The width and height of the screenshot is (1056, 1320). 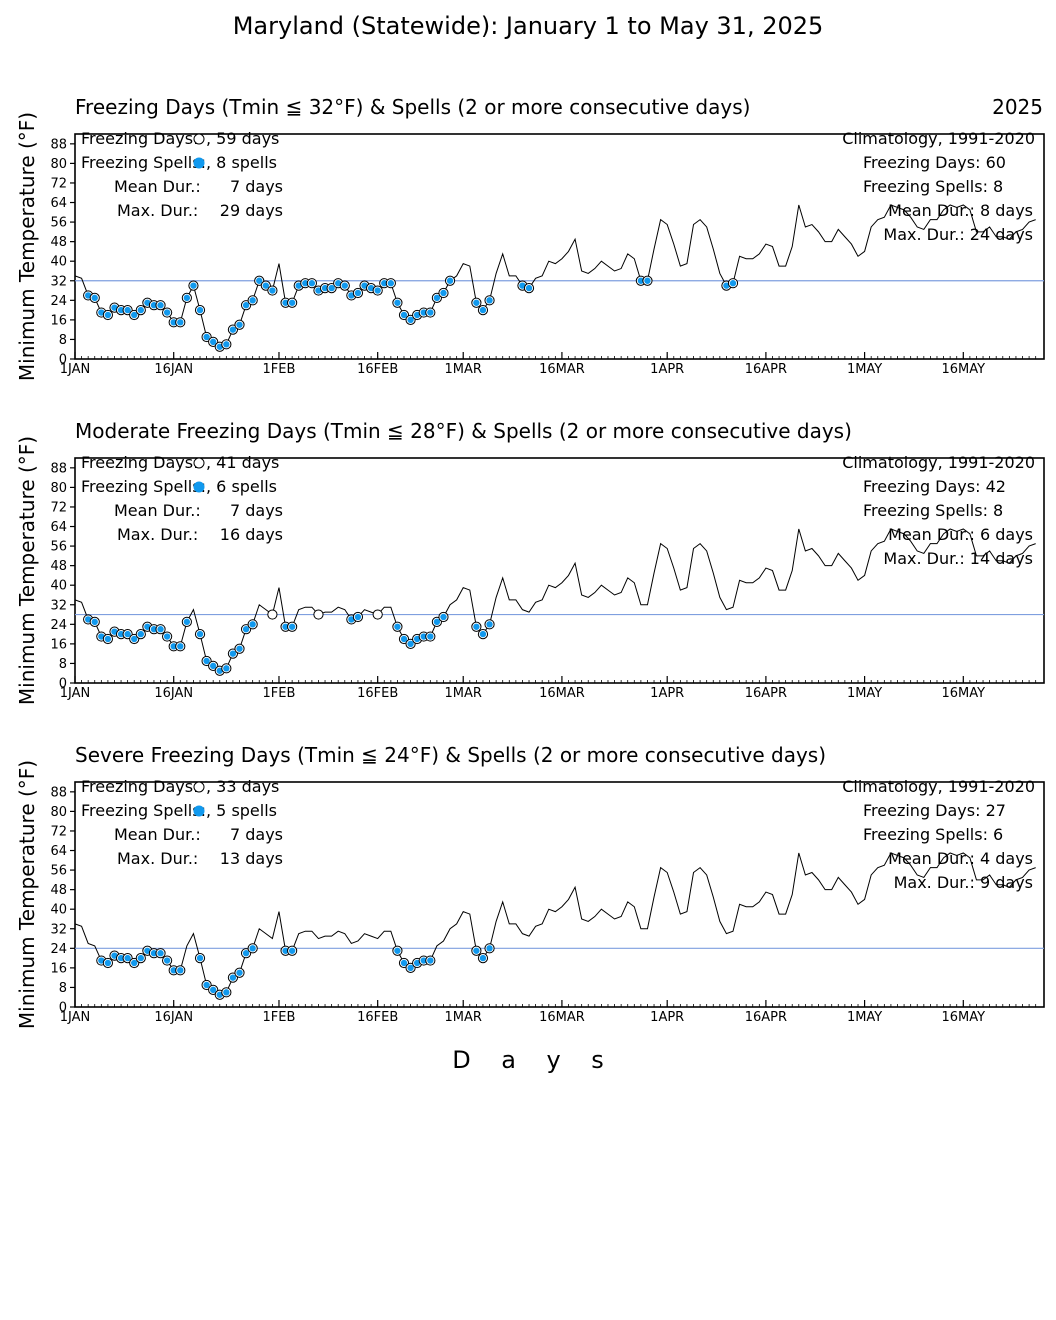 What do you see at coordinates (377, 1017) in the screenshot?
I see `x-tick-label: 16FEB` at bounding box center [377, 1017].